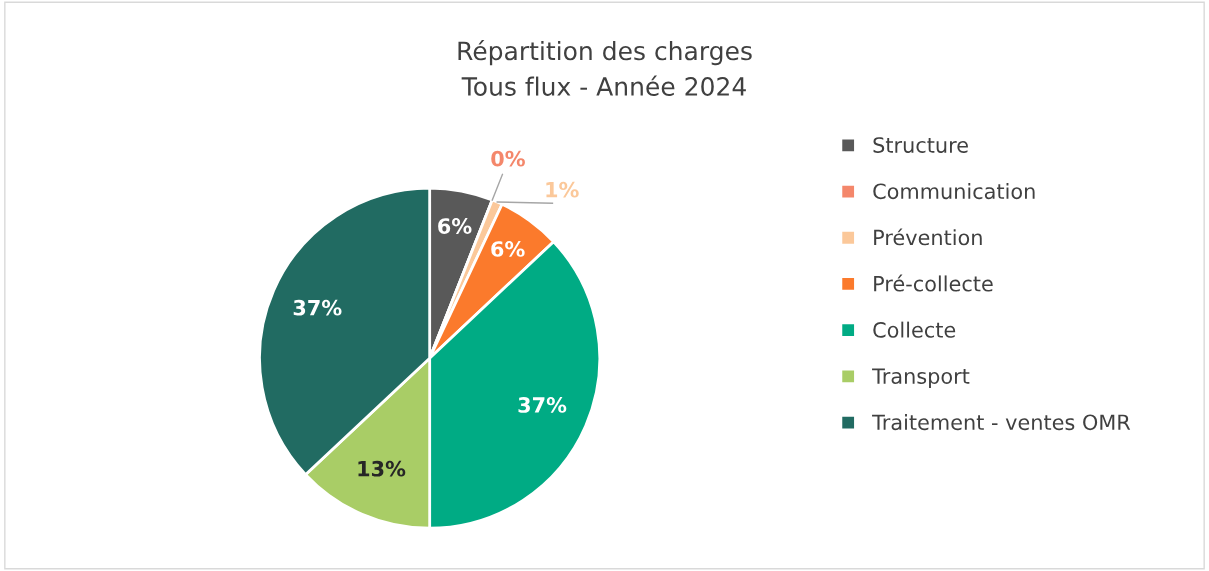  I want to click on legend-label: Collecte, so click(914, 329).